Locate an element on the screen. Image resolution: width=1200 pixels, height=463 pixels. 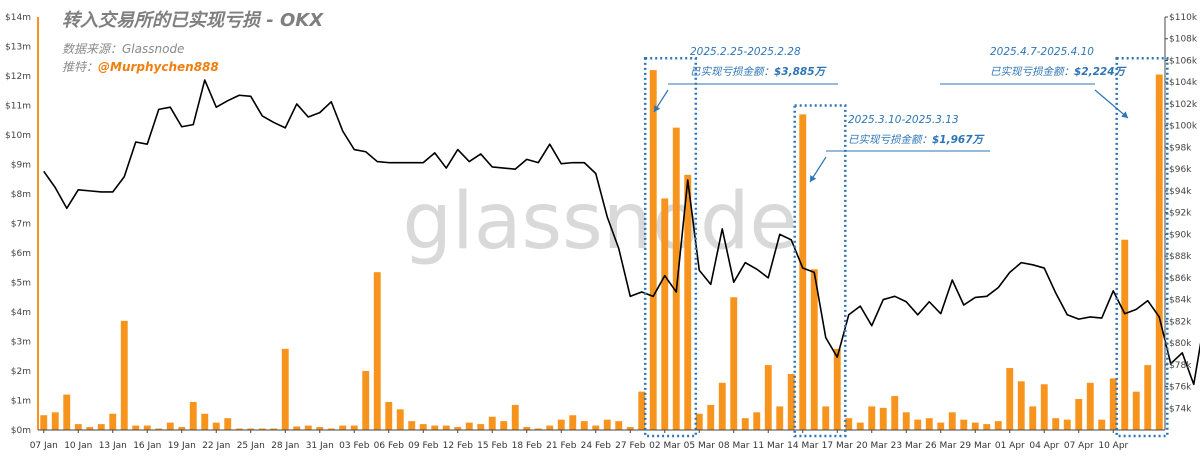
right-tick-label: $104k is located at coordinates (1183, 83).